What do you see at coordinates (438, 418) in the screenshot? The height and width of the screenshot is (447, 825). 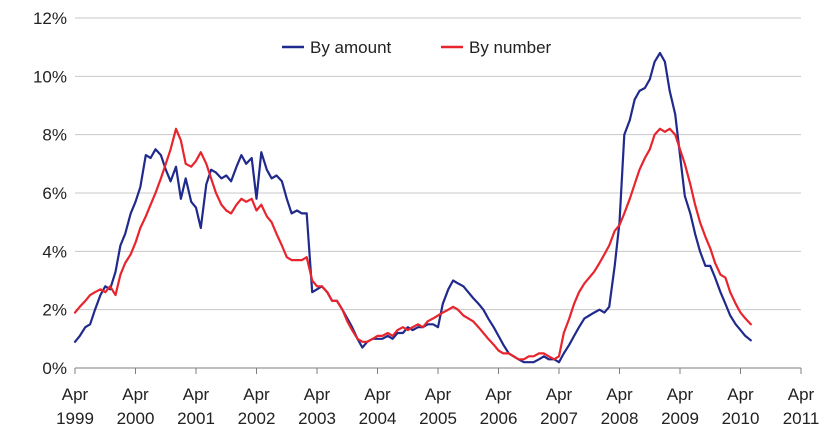 I see `x-tick-label-year: 2005` at bounding box center [438, 418].